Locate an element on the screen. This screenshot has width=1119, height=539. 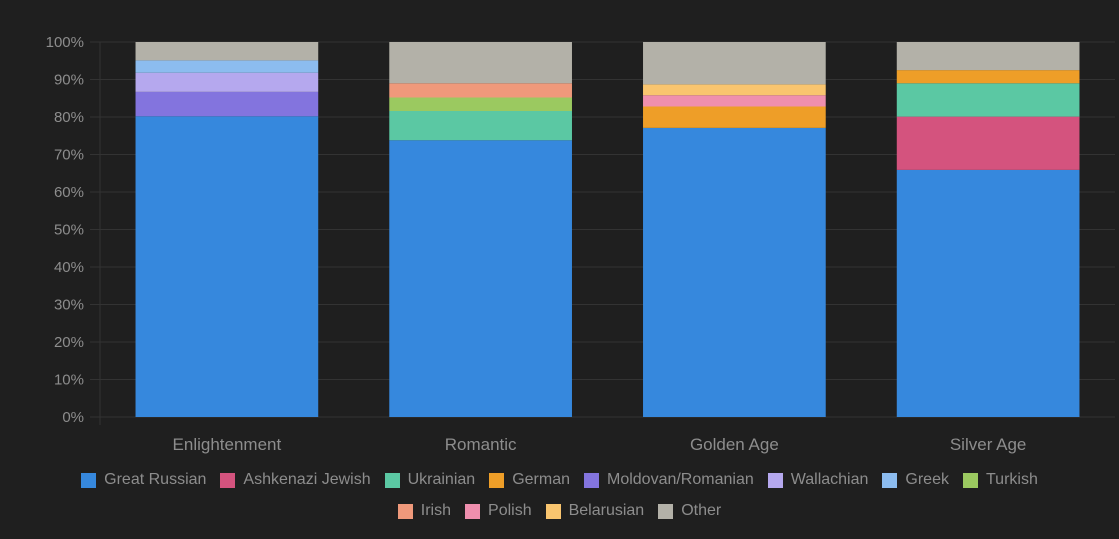
legend-label: Ukrainian is located at coordinates (441, 479).